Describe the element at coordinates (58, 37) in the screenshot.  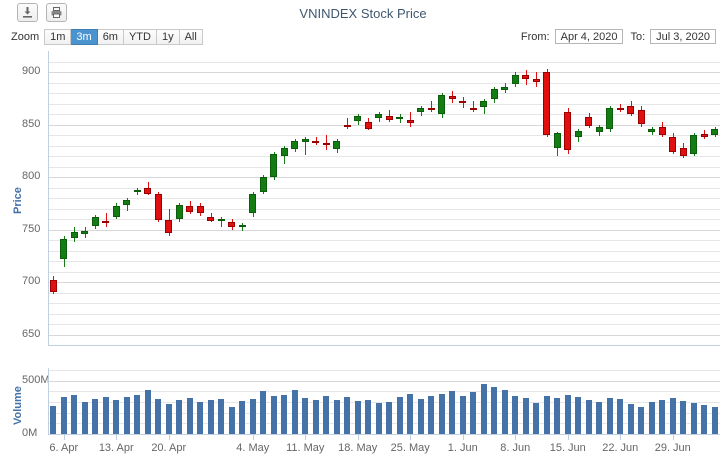
I see `range-button-1m: 1m` at that location.